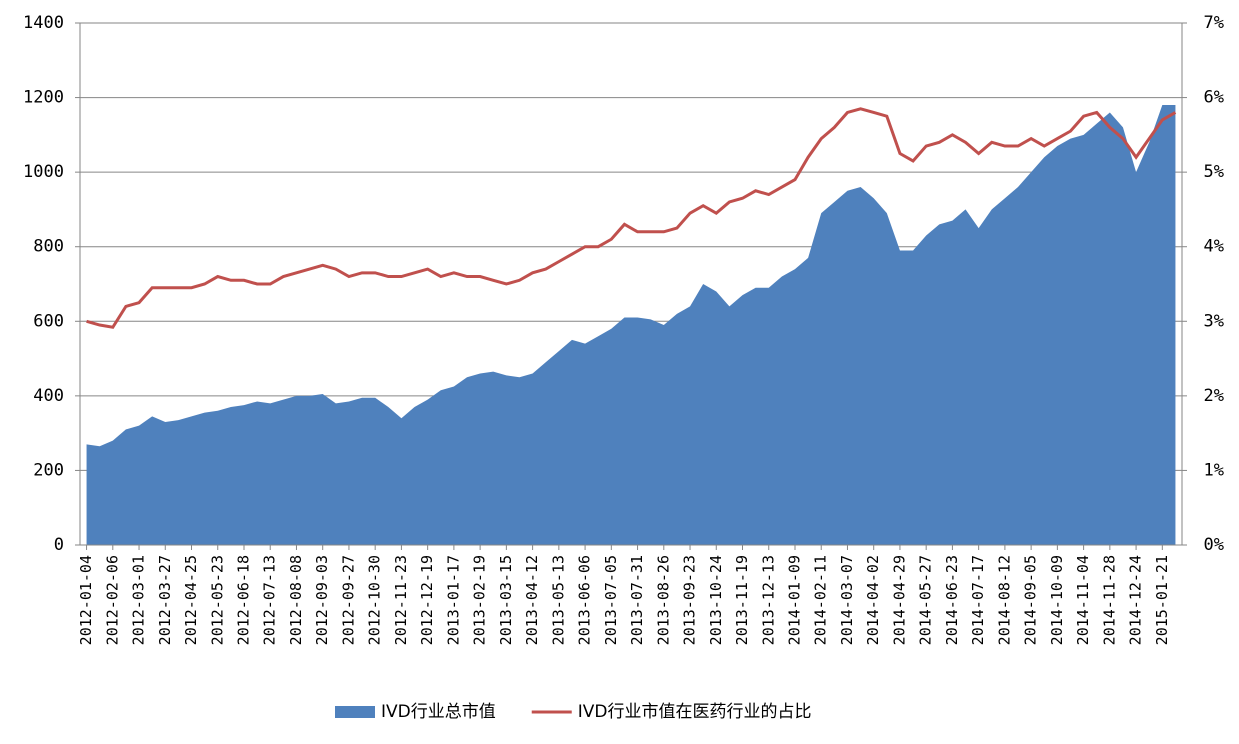 This screenshot has height=744, width=1239. I want to click on legend-label: IVD行业总市值, so click(438, 712).